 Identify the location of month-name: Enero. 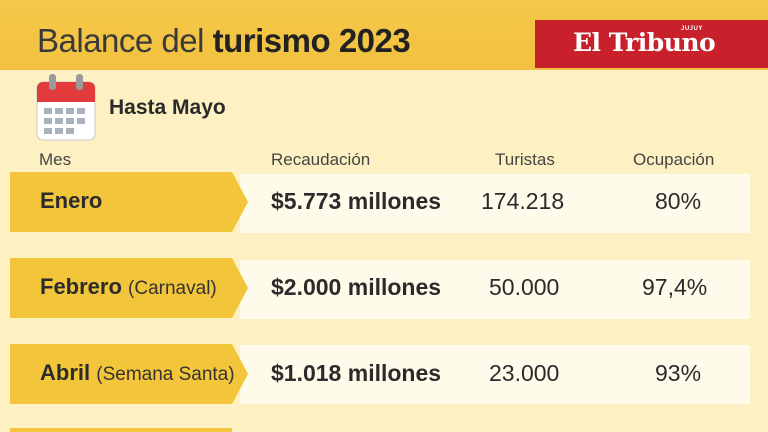
(71, 200).